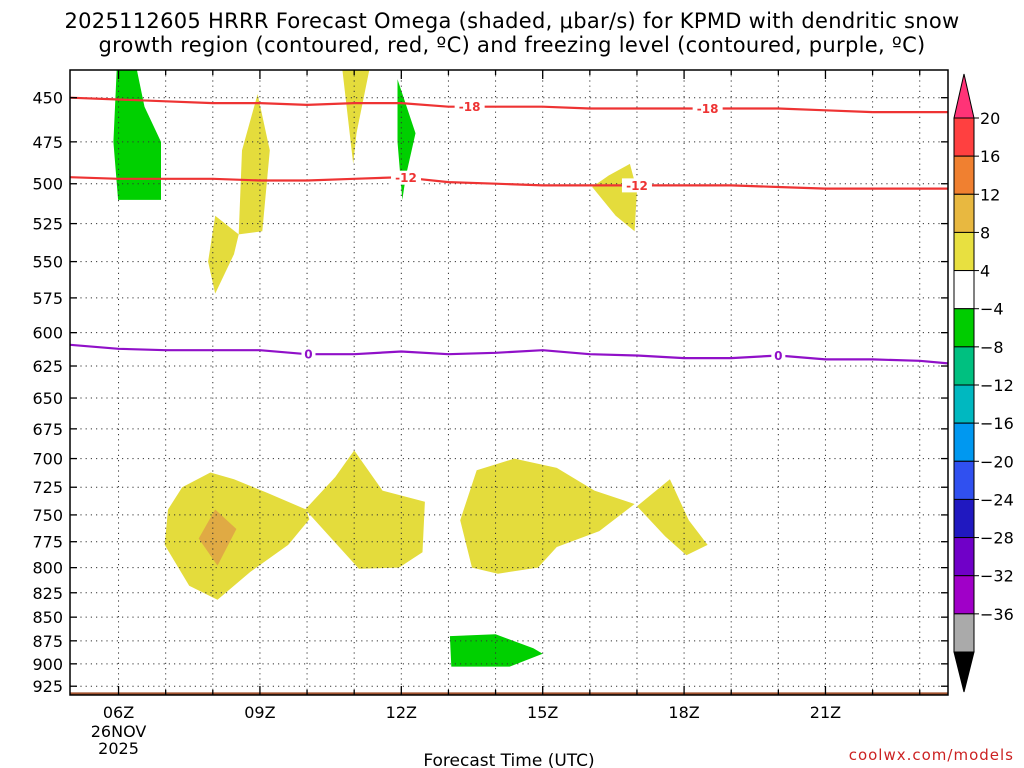 Image resolution: width=1024 pixels, height=768 pixels. I want to click on y-tick-label: 525, so click(47, 224).